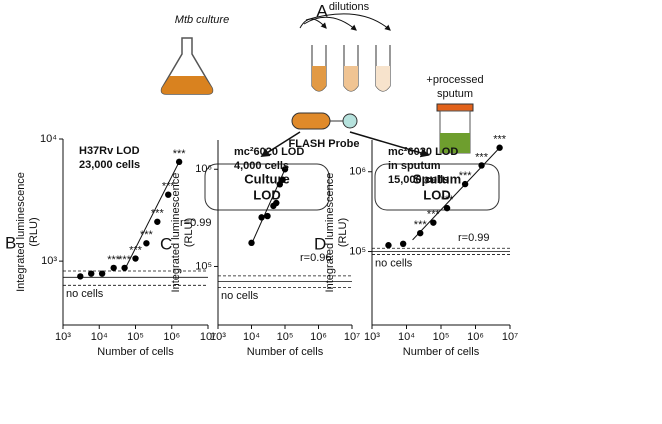 The width and height of the screenshot is (662, 424). Describe the element at coordinates (10, 242) in the screenshot. I see `panel-label: B` at that location.